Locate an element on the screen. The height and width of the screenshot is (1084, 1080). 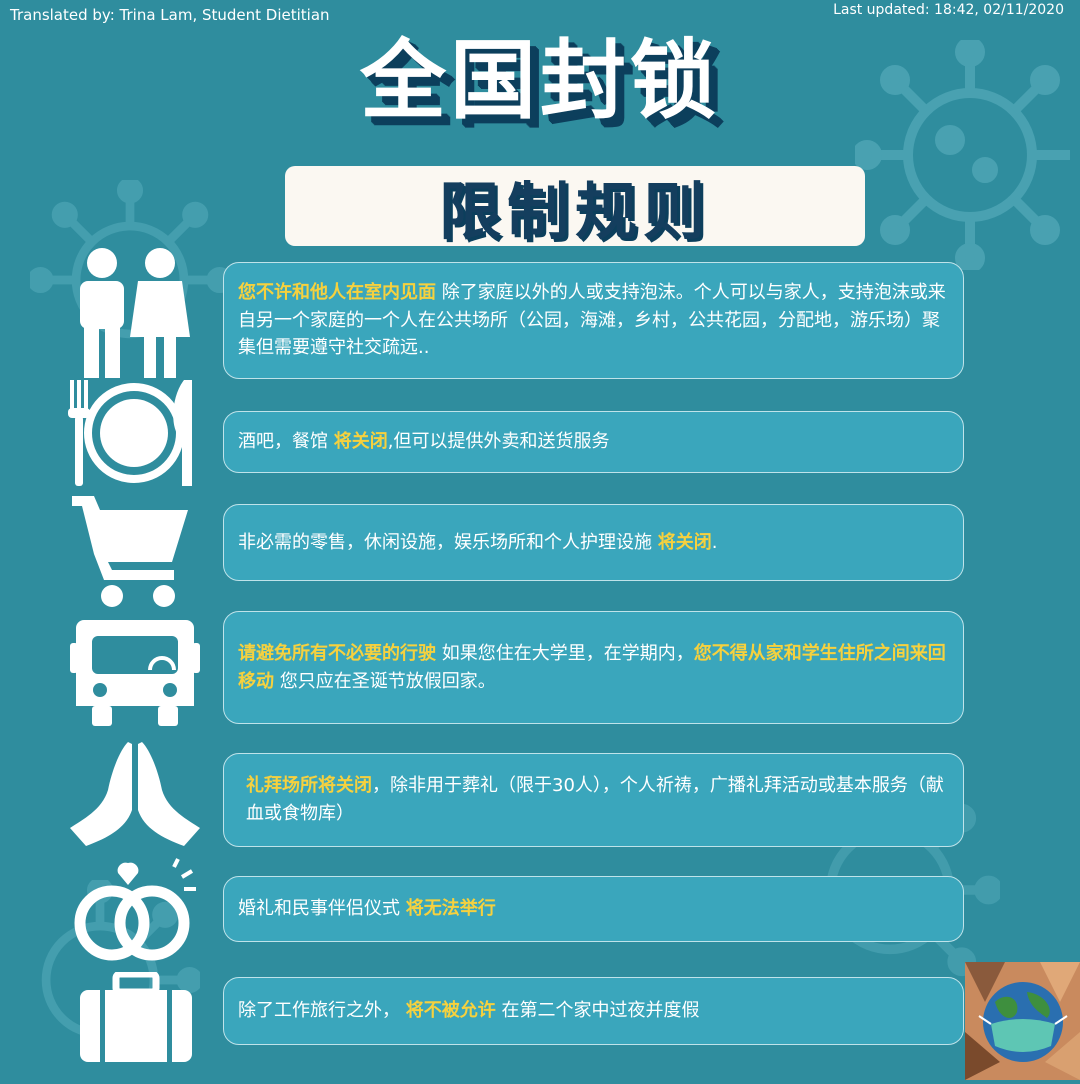
rule-highlight: 将无法举行 is located at coordinates (450, 909).